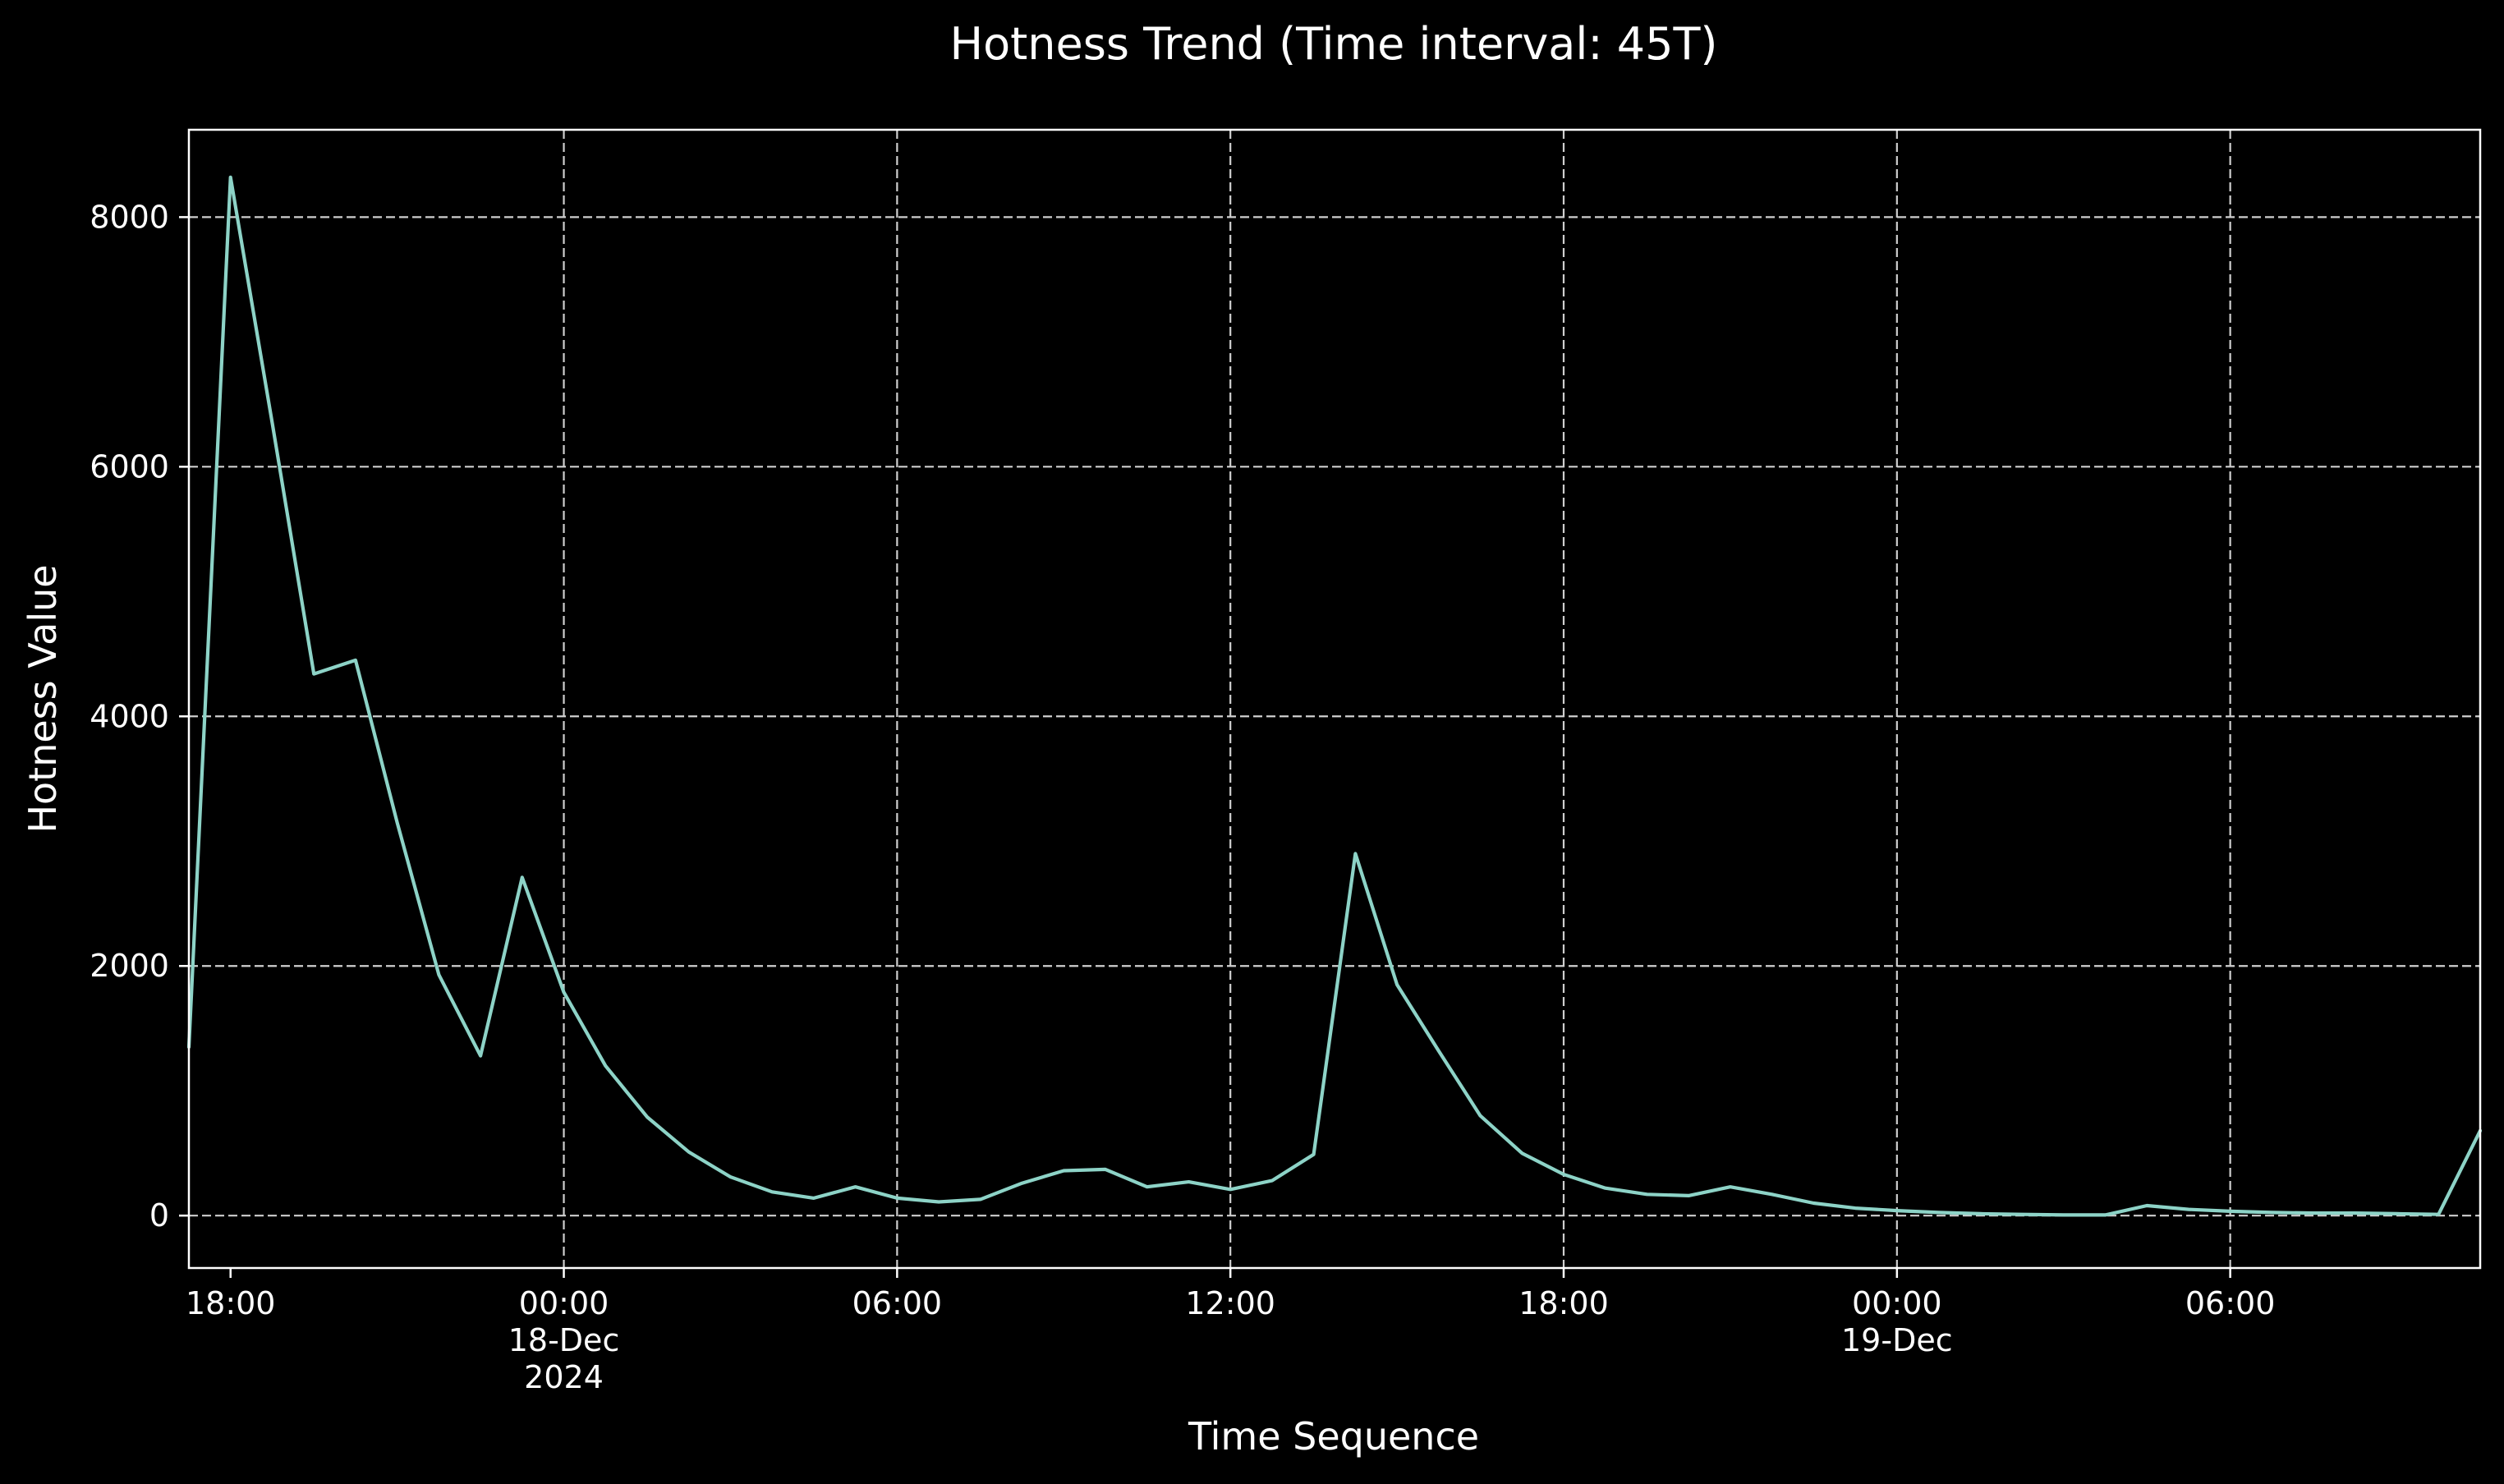 The image size is (2504, 1484). What do you see at coordinates (1897, 1340) in the screenshot?
I see `x-tick-label: 19-Dec` at bounding box center [1897, 1340].